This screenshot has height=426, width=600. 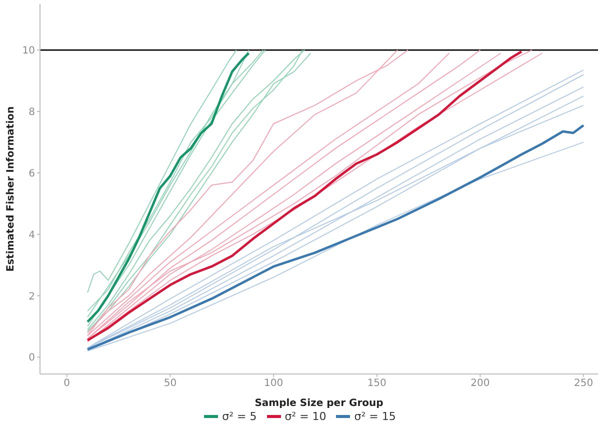 I want to click on y-axis-title: Estimated Fisher Information, so click(x=11, y=189).